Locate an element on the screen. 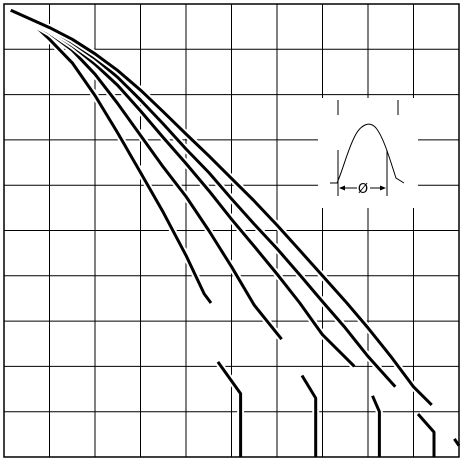  dimension-arrow-right is located at coordinates (383, 188).